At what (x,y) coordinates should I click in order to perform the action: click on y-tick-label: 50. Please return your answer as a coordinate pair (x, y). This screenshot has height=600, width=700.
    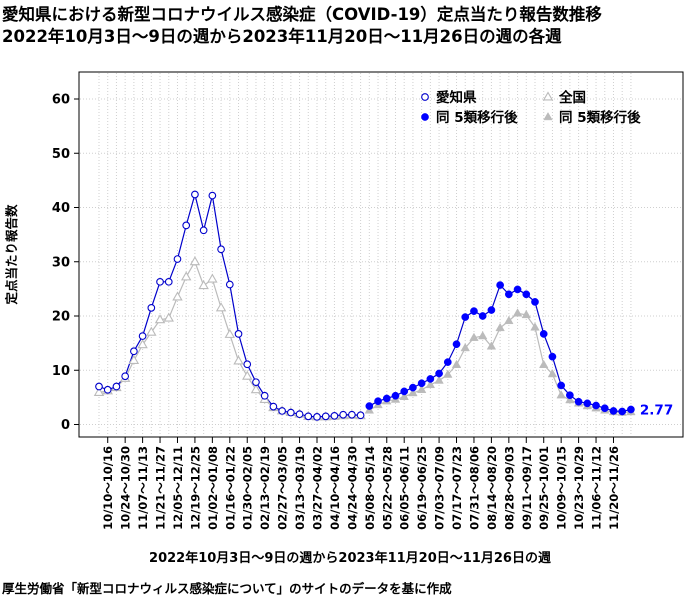
    Looking at the image, I should click on (61, 154).